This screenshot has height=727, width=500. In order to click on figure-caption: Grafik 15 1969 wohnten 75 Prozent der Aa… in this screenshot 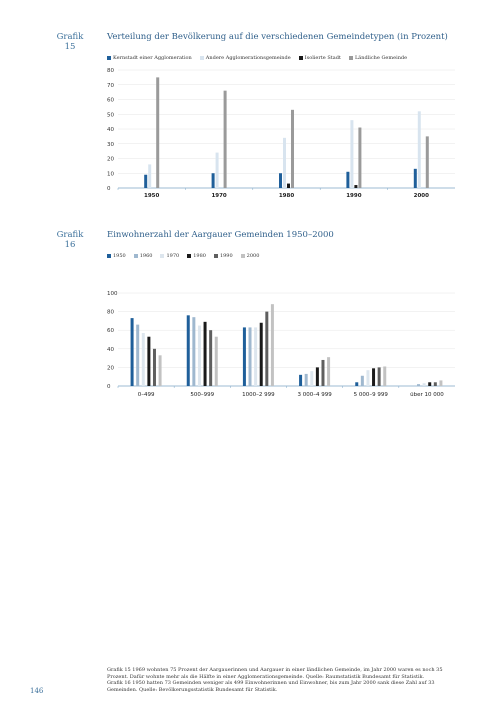, I will do `click(282, 680)`.